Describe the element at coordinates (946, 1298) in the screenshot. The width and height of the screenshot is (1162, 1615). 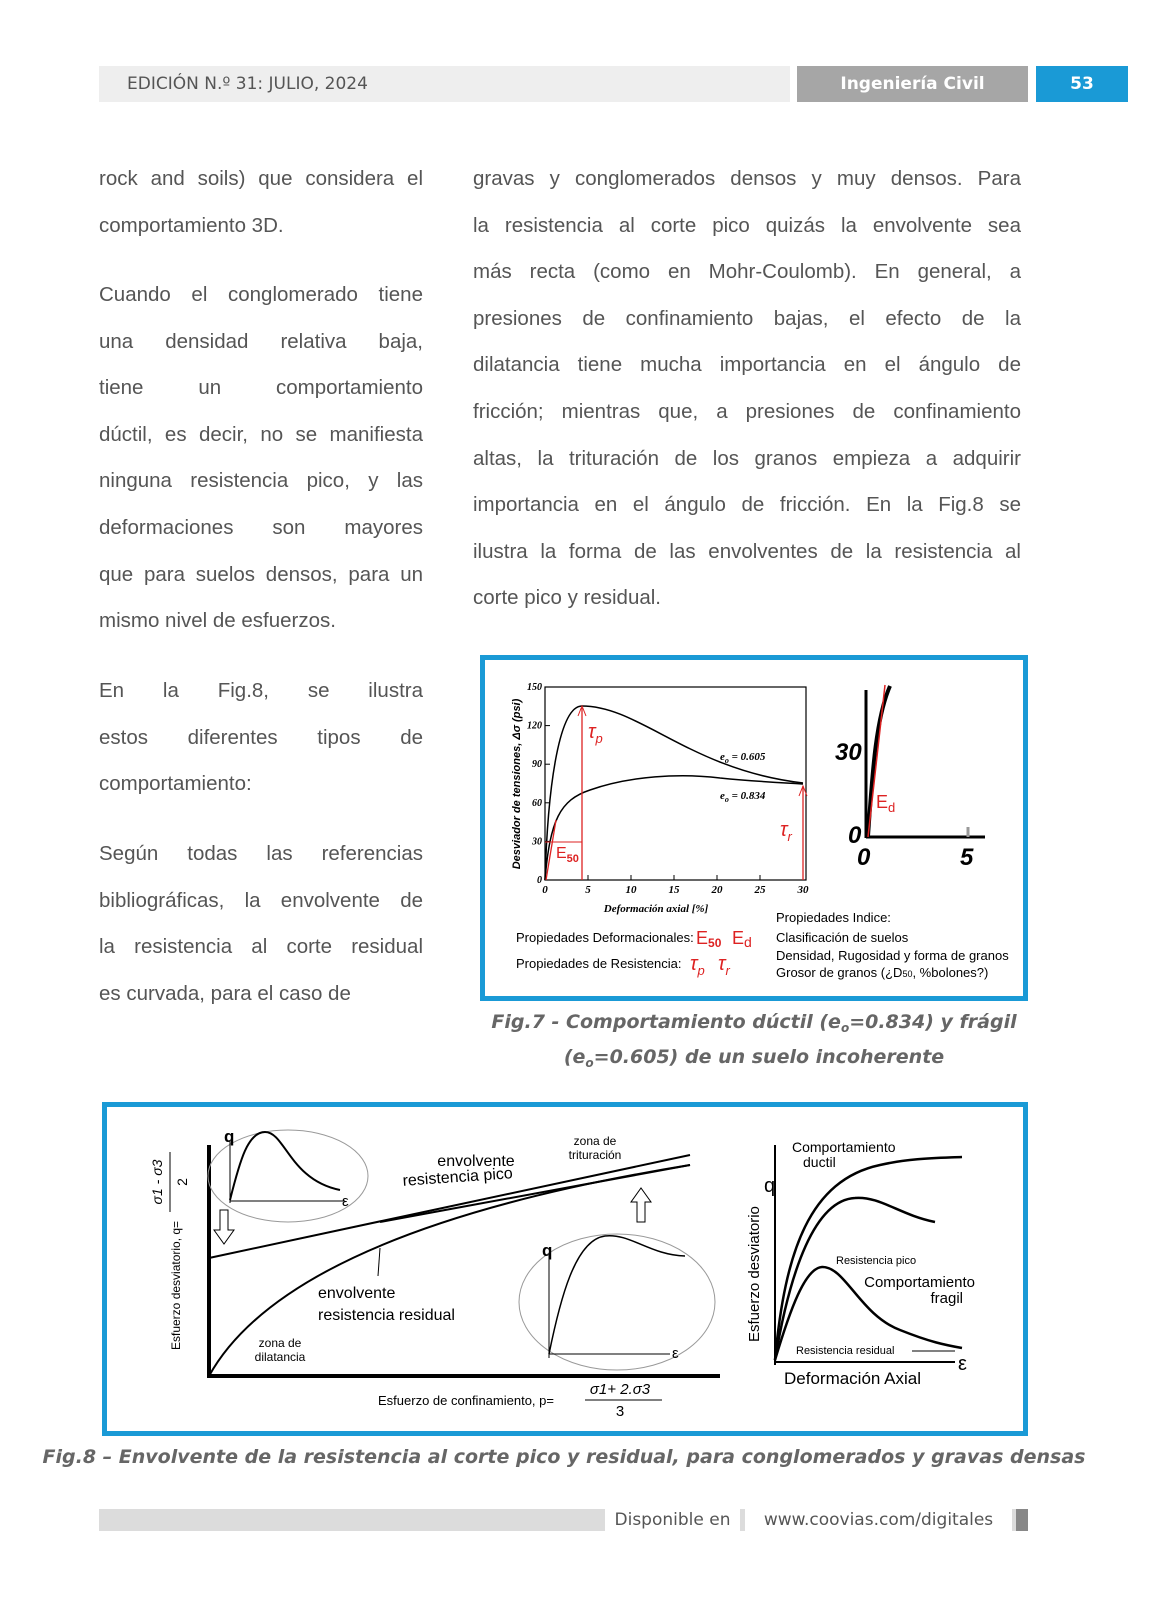
I see `brittle: fragil` at that location.